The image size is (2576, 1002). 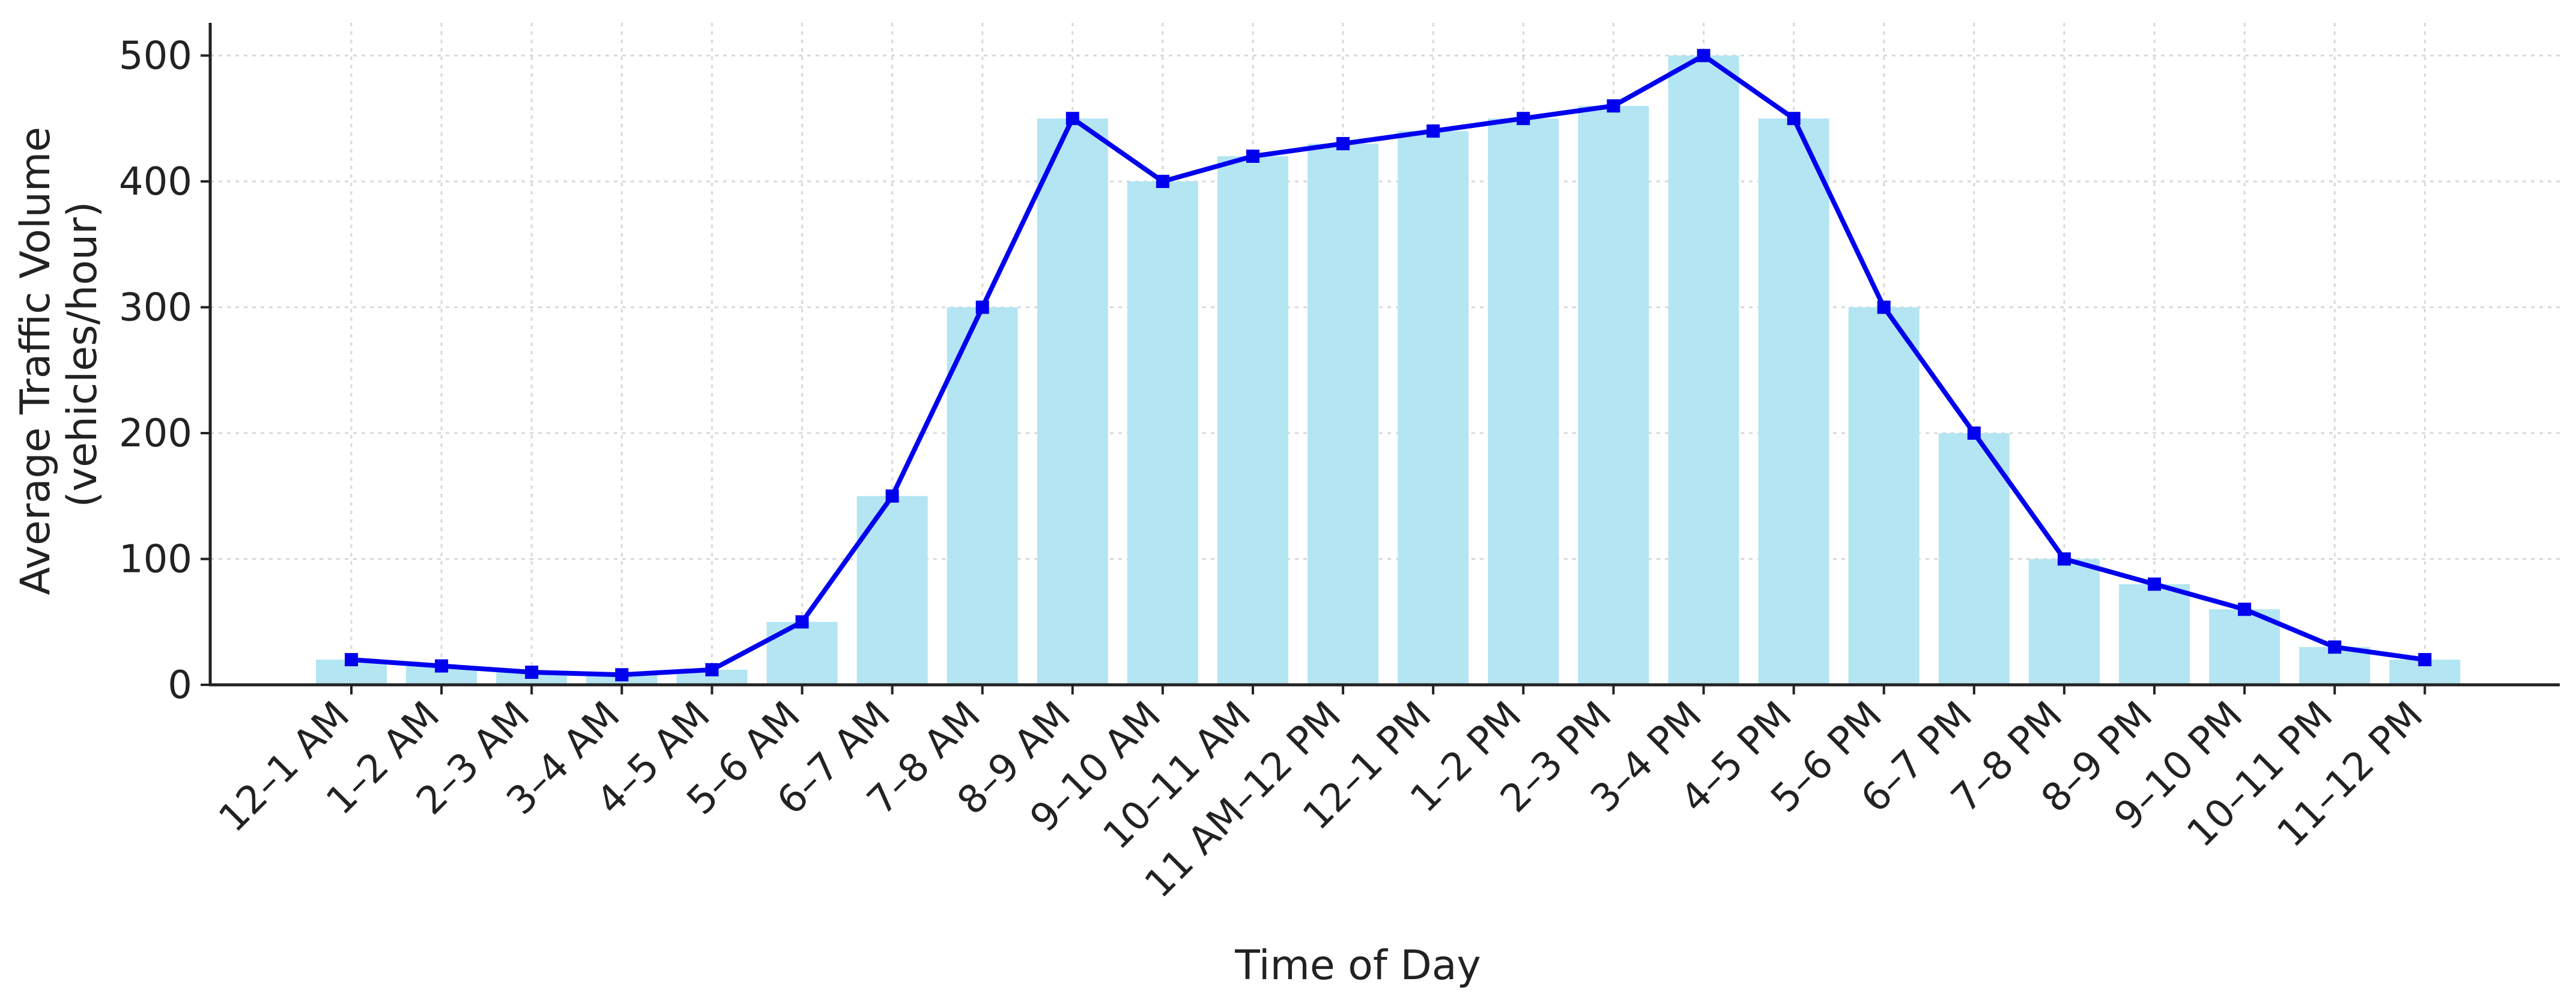 What do you see at coordinates (82, 354) in the screenshot?
I see `y-axis-title-line-2: (vehicles/hour)` at bounding box center [82, 354].